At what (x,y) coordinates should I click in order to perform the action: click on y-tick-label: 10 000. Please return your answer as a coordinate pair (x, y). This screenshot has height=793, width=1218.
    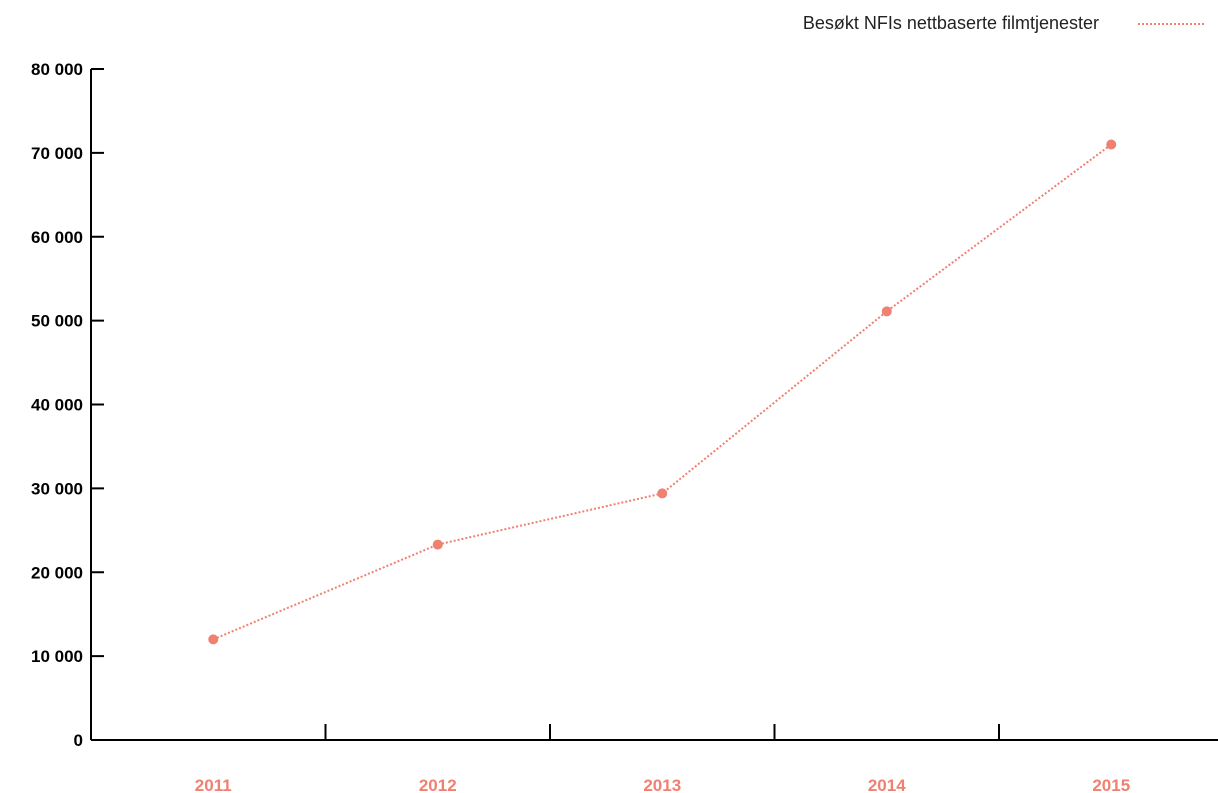
    Looking at the image, I should click on (57, 656).